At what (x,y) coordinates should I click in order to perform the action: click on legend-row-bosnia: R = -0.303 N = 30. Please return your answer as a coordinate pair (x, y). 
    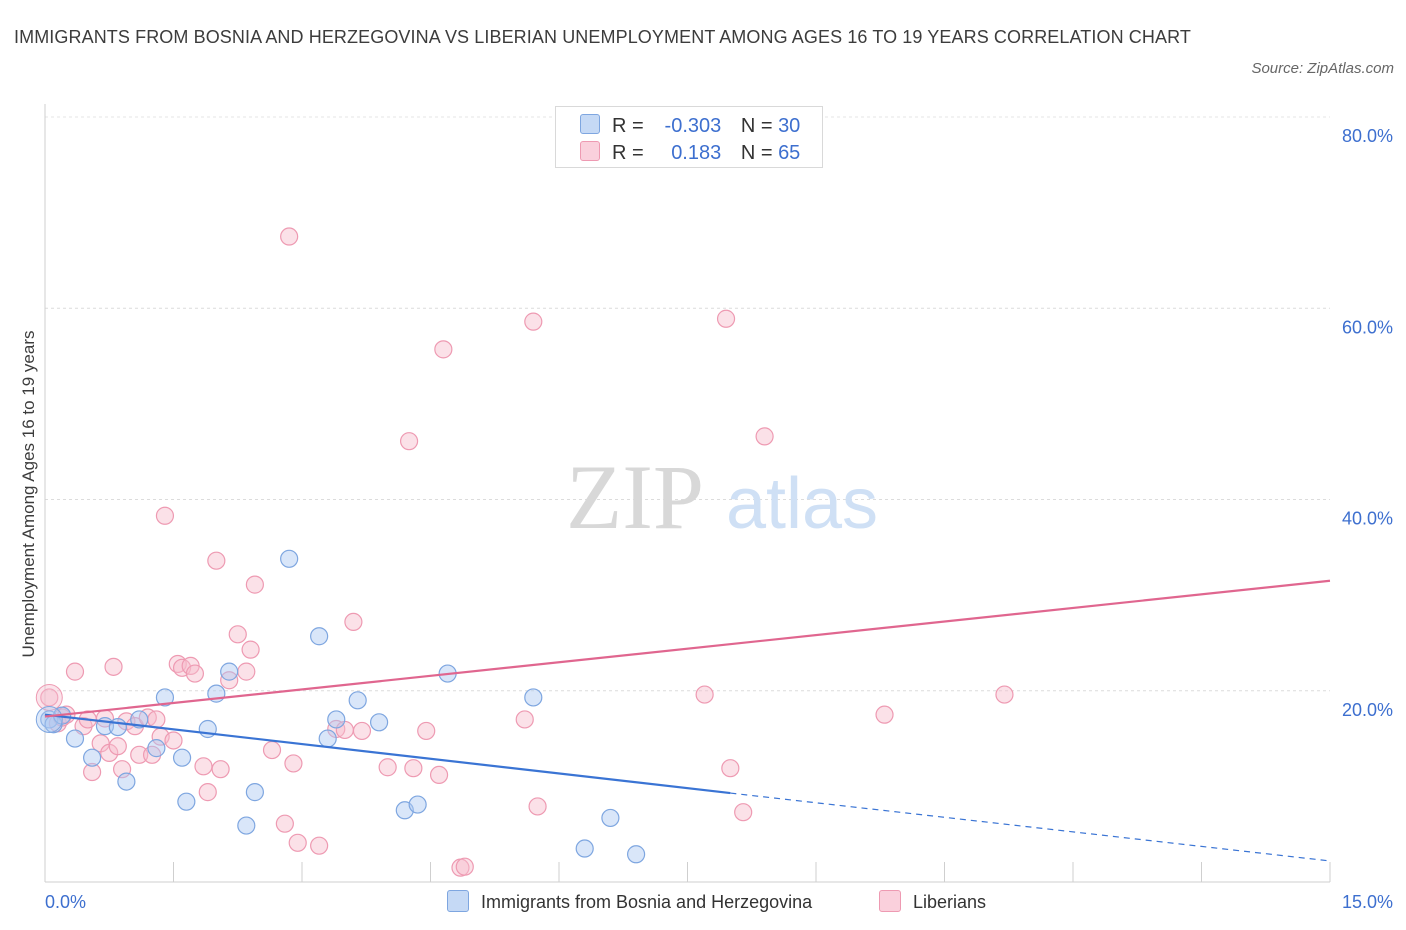
    Looking at the image, I should click on (690, 125).